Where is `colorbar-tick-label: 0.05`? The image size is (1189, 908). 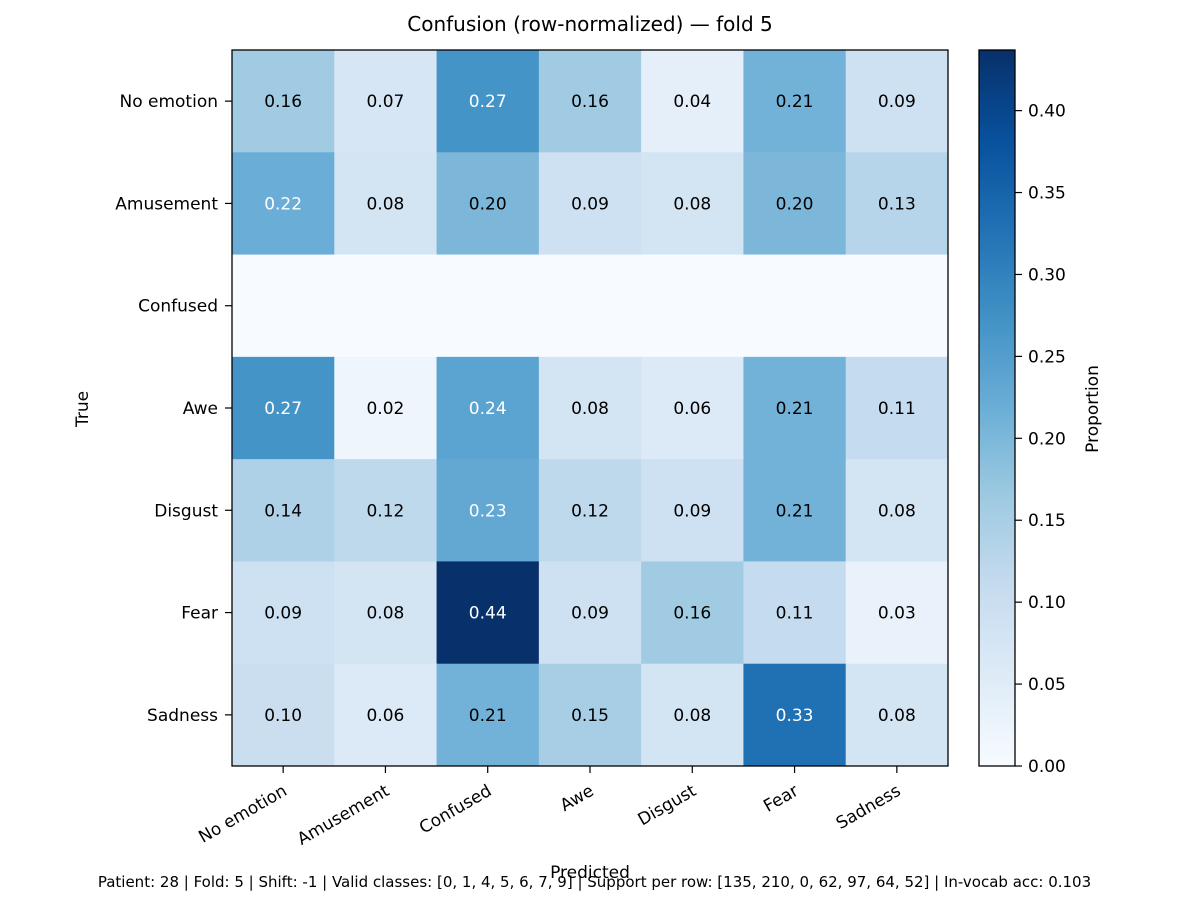
colorbar-tick-label: 0.05 is located at coordinates (1047, 685).